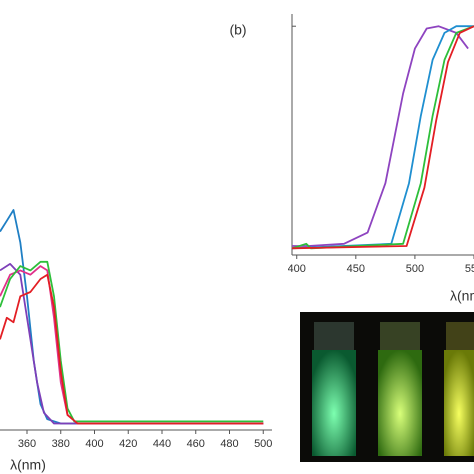 The width and height of the screenshot is (474, 474). I want to click on x-tick-label: 380, so click(61, 444).